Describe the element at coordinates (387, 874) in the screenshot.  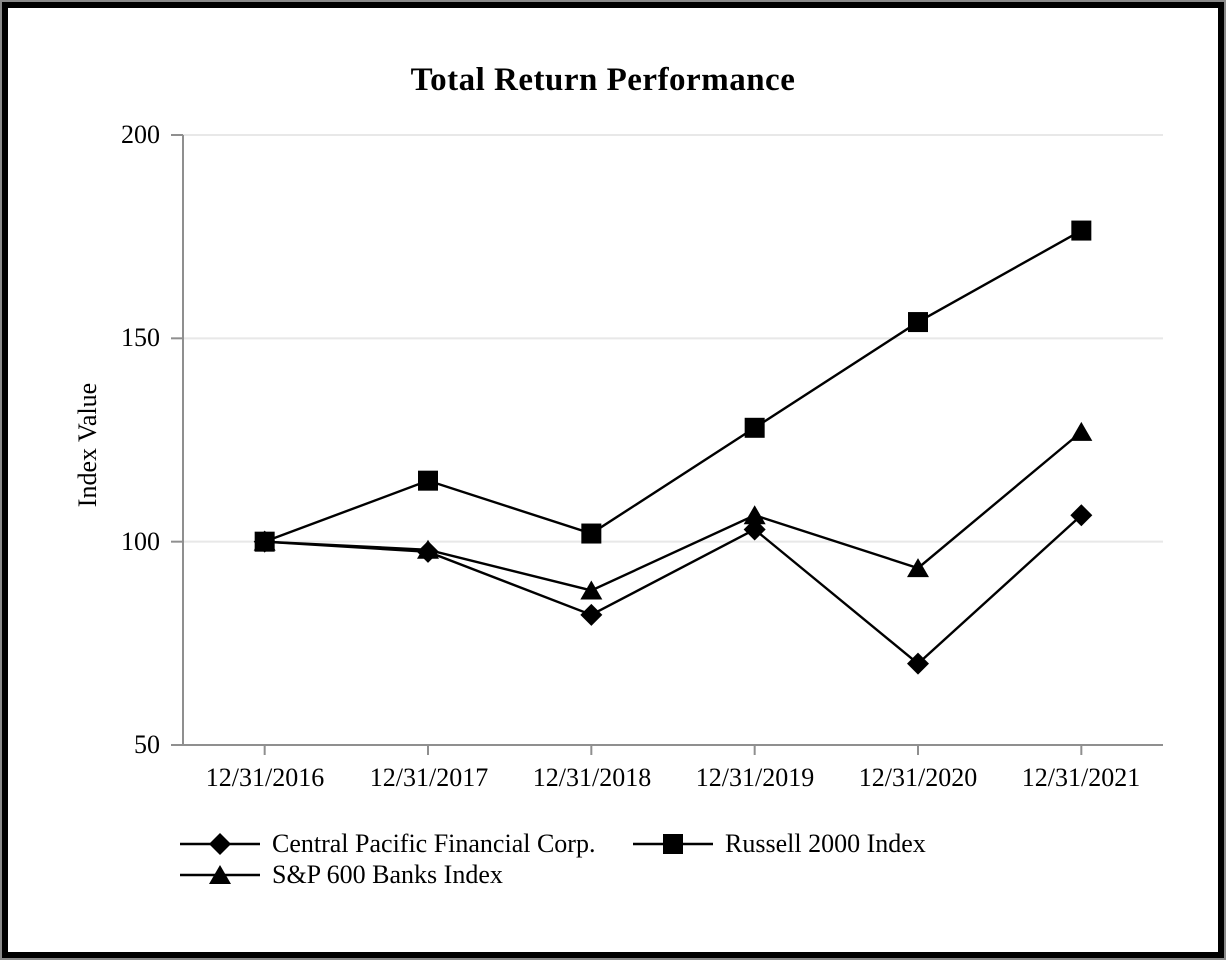
I see `legend-label: S&P 600 Banks Index` at that location.